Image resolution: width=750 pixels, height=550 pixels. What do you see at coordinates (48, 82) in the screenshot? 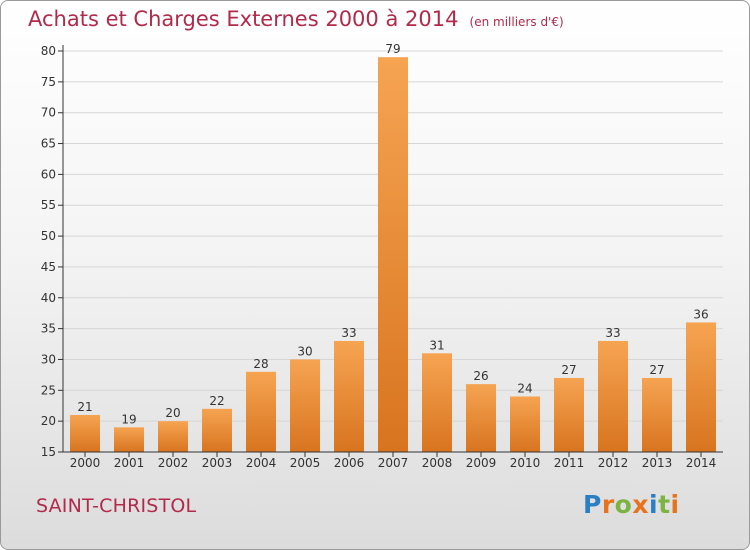
I see `y-tick-label: 75` at bounding box center [48, 82].